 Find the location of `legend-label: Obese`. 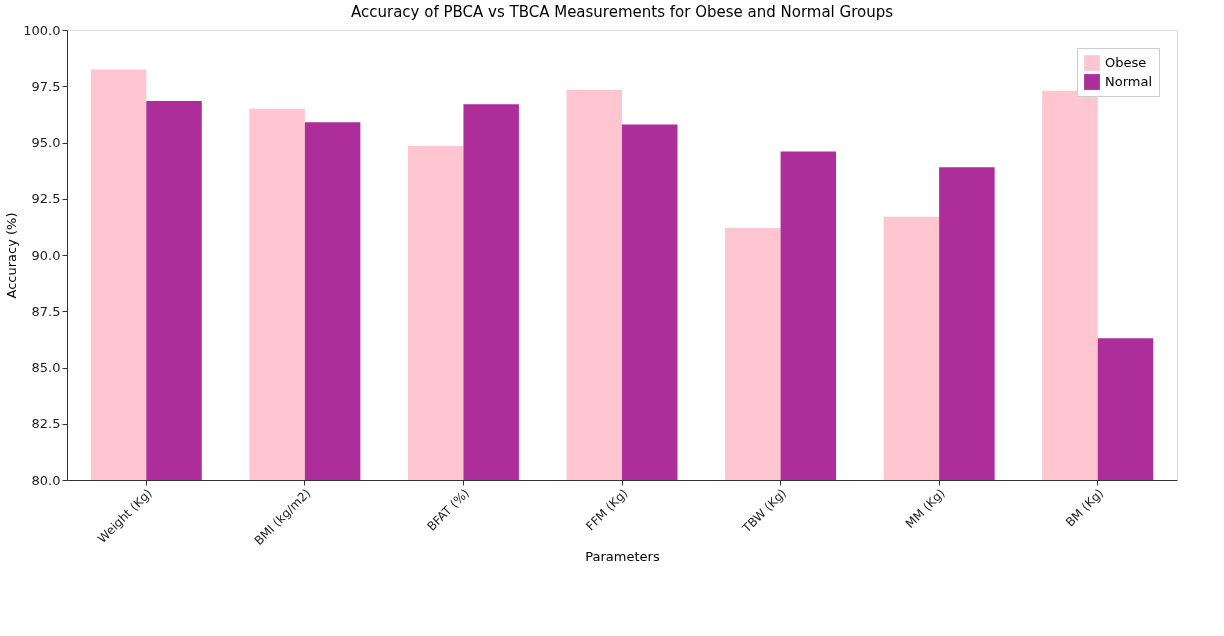

legend-label: Obese is located at coordinates (1126, 62).